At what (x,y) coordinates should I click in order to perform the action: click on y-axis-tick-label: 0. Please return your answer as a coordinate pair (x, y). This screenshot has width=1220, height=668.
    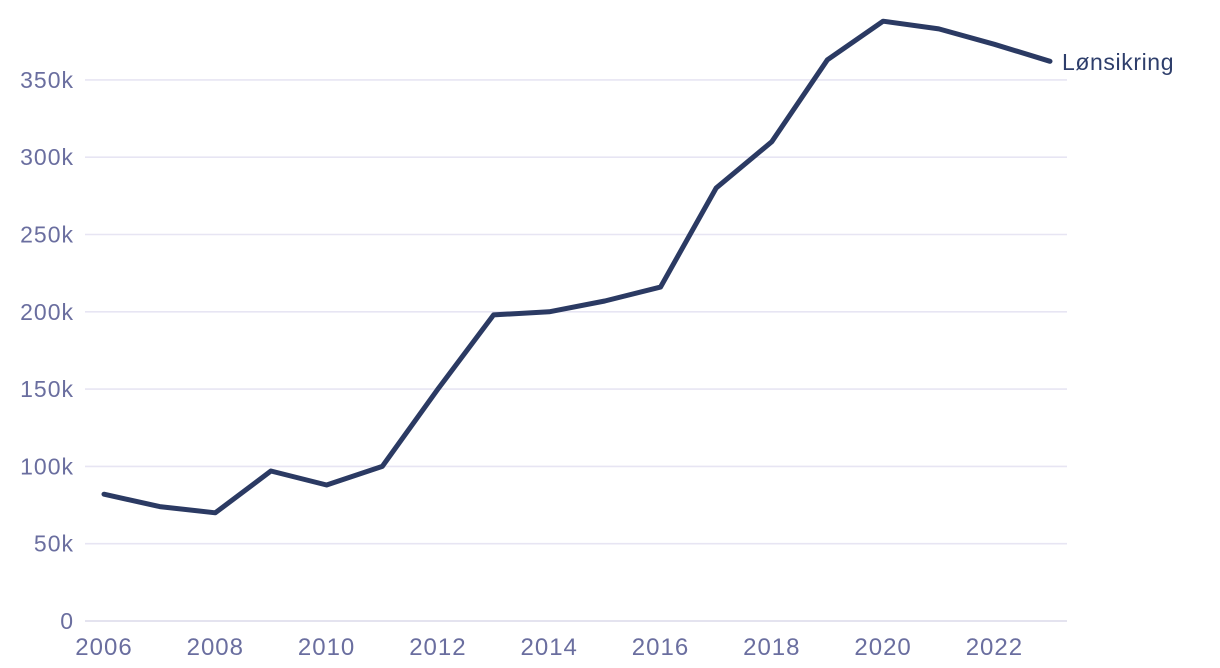
    Looking at the image, I should click on (67, 621).